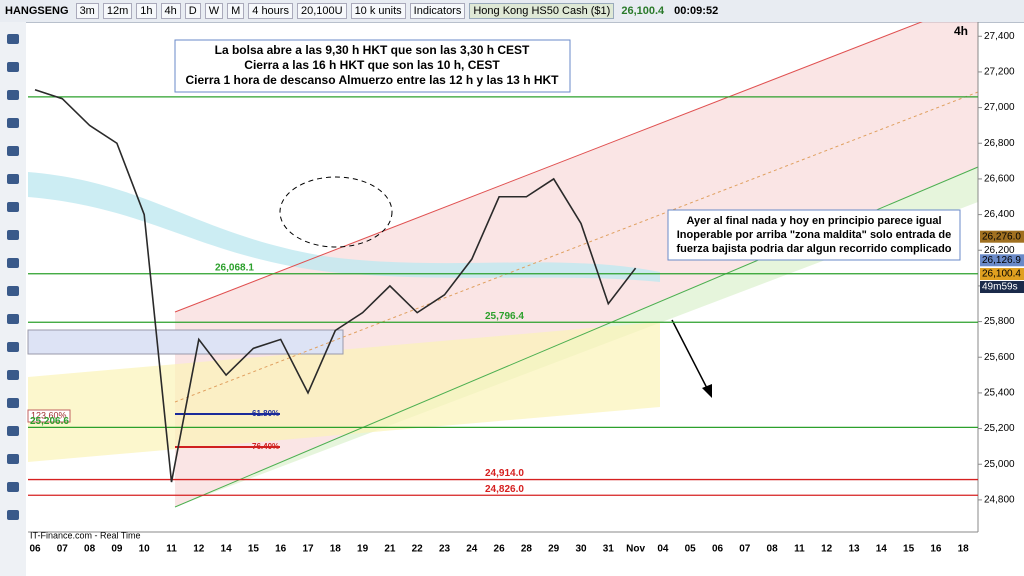  What do you see at coordinates (192, 11) in the screenshot?
I see `interval: D` at bounding box center [192, 11].